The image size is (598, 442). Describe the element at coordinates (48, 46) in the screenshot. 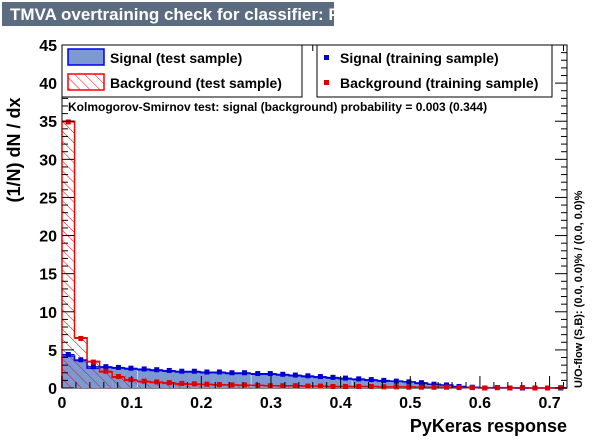

I see `y-tick-label: 45` at that location.